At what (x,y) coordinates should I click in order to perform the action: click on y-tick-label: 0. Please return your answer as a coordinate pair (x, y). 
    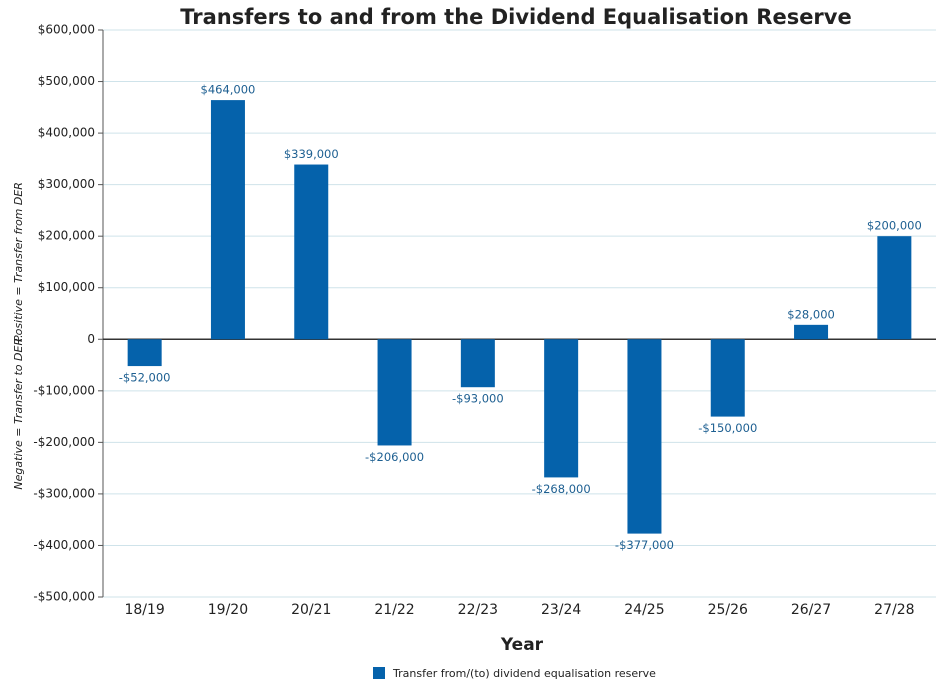
    Looking at the image, I should click on (91, 339).